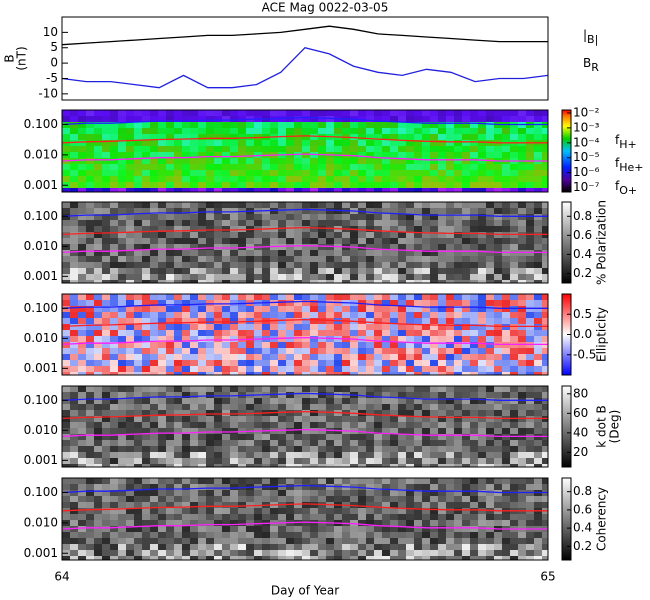 The width and height of the screenshot is (650, 600). Describe the element at coordinates (582, 273) in the screenshot. I see `colorbar-tick-label: 0.2` at that location.